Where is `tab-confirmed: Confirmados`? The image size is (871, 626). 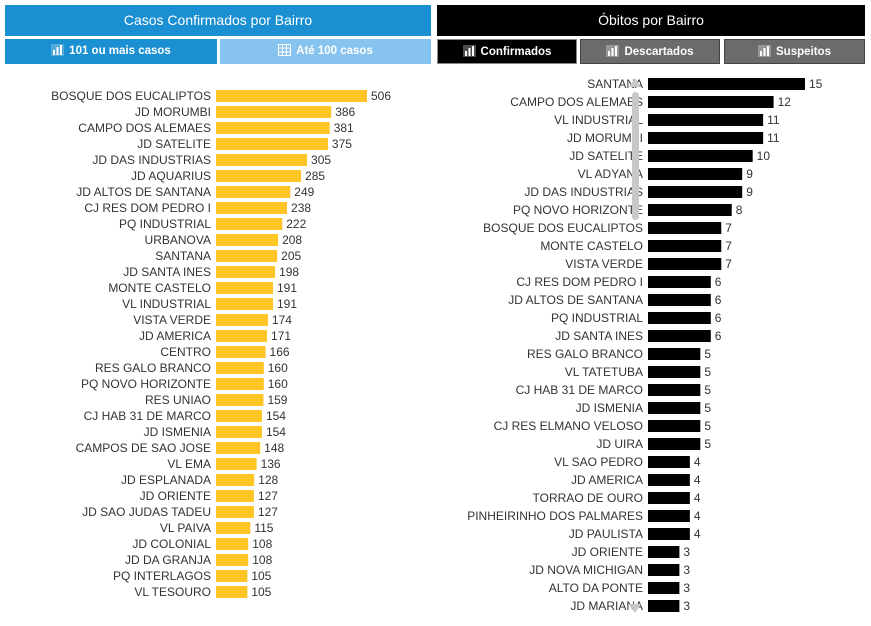 tab-confirmed: Confirmados is located at coordinates (507, 51).